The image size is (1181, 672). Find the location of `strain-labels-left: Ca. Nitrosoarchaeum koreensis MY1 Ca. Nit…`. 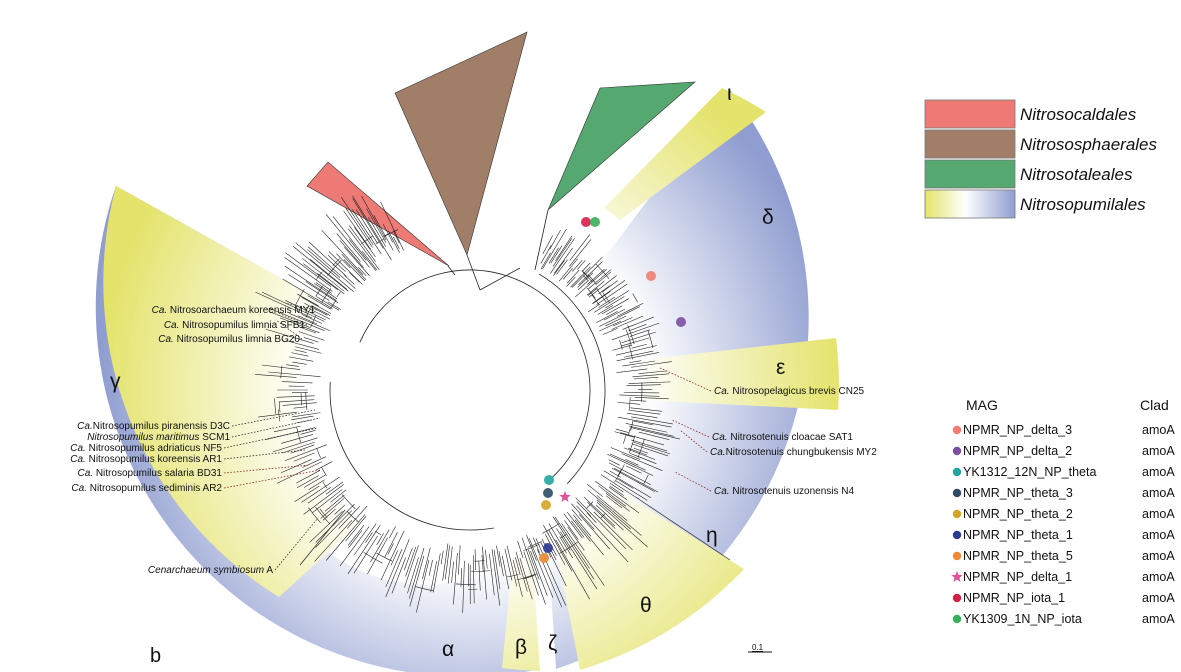

strain-labels-left: Ca. Nitrosoarchaeum koreensis MY1 Ca. Nit… is located at coordinates (192, 440).